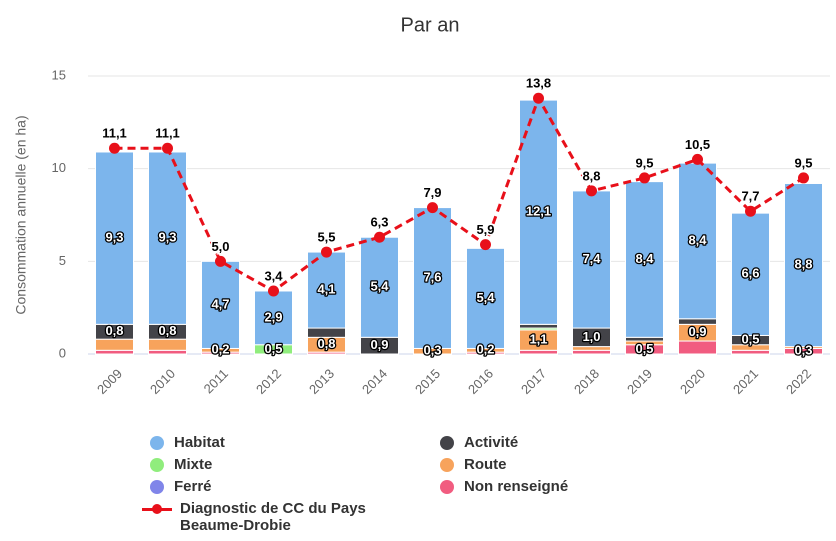 This screenshot has height=541, width=836. I want to click on segment-label: 1,0, so click(591, 336).